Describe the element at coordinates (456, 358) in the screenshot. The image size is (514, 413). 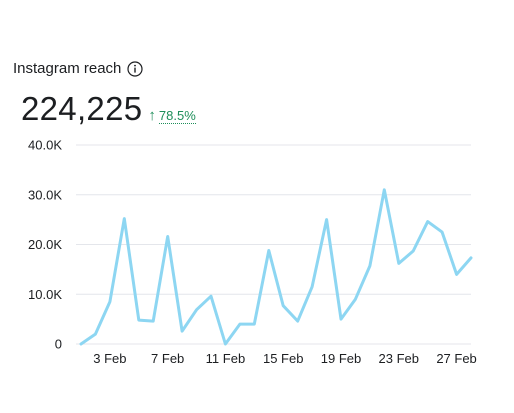
I see `x-tick-label: 27 Feb` at that location.